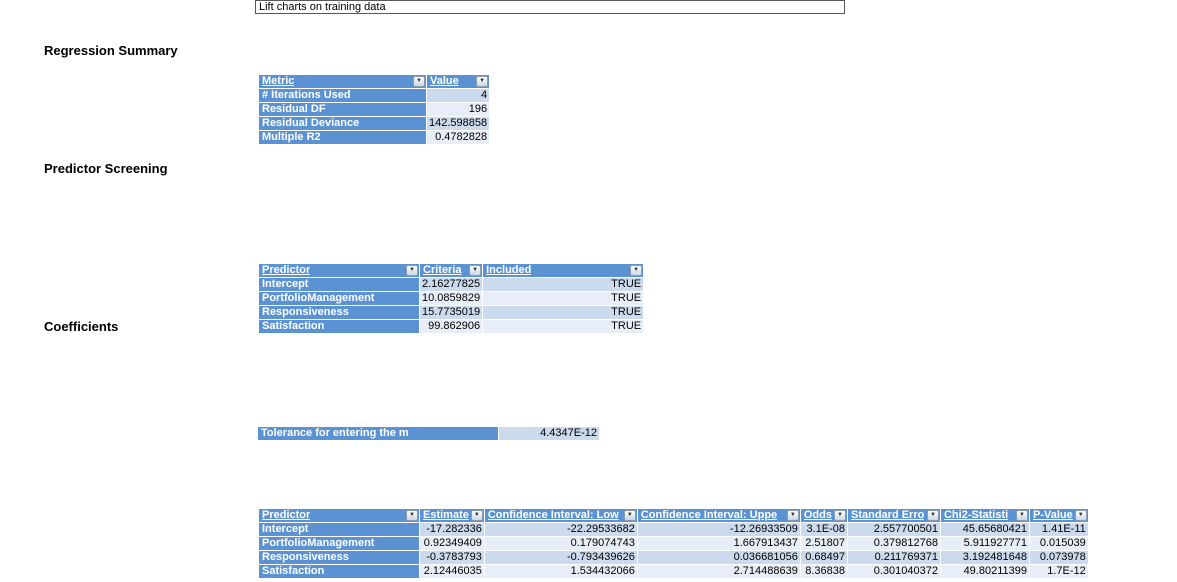  Describe the element at coordinates (342, 137) in the screenshot. I see `metric-cell: Multiple R2` at that location.